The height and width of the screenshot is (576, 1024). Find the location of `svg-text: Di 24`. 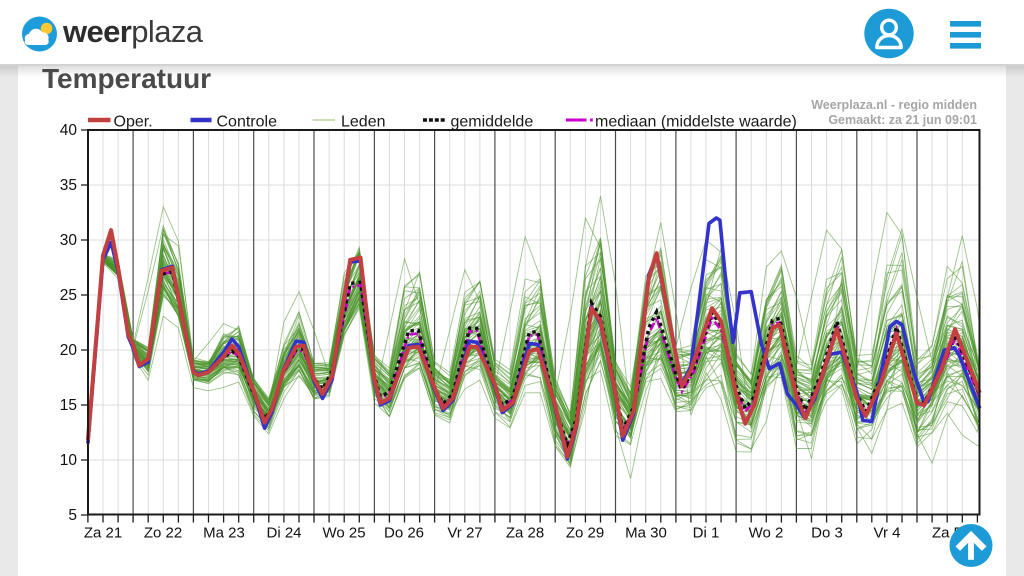

svg-text: Di 24 is located at coordinates (283, 533).